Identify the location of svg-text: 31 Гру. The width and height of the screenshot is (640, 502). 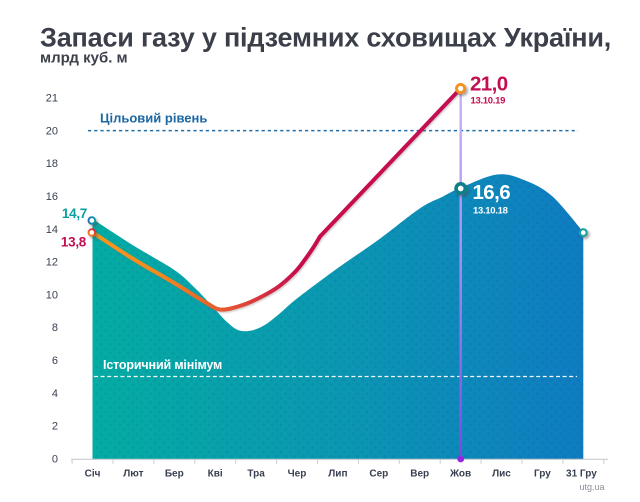
(581, 474).